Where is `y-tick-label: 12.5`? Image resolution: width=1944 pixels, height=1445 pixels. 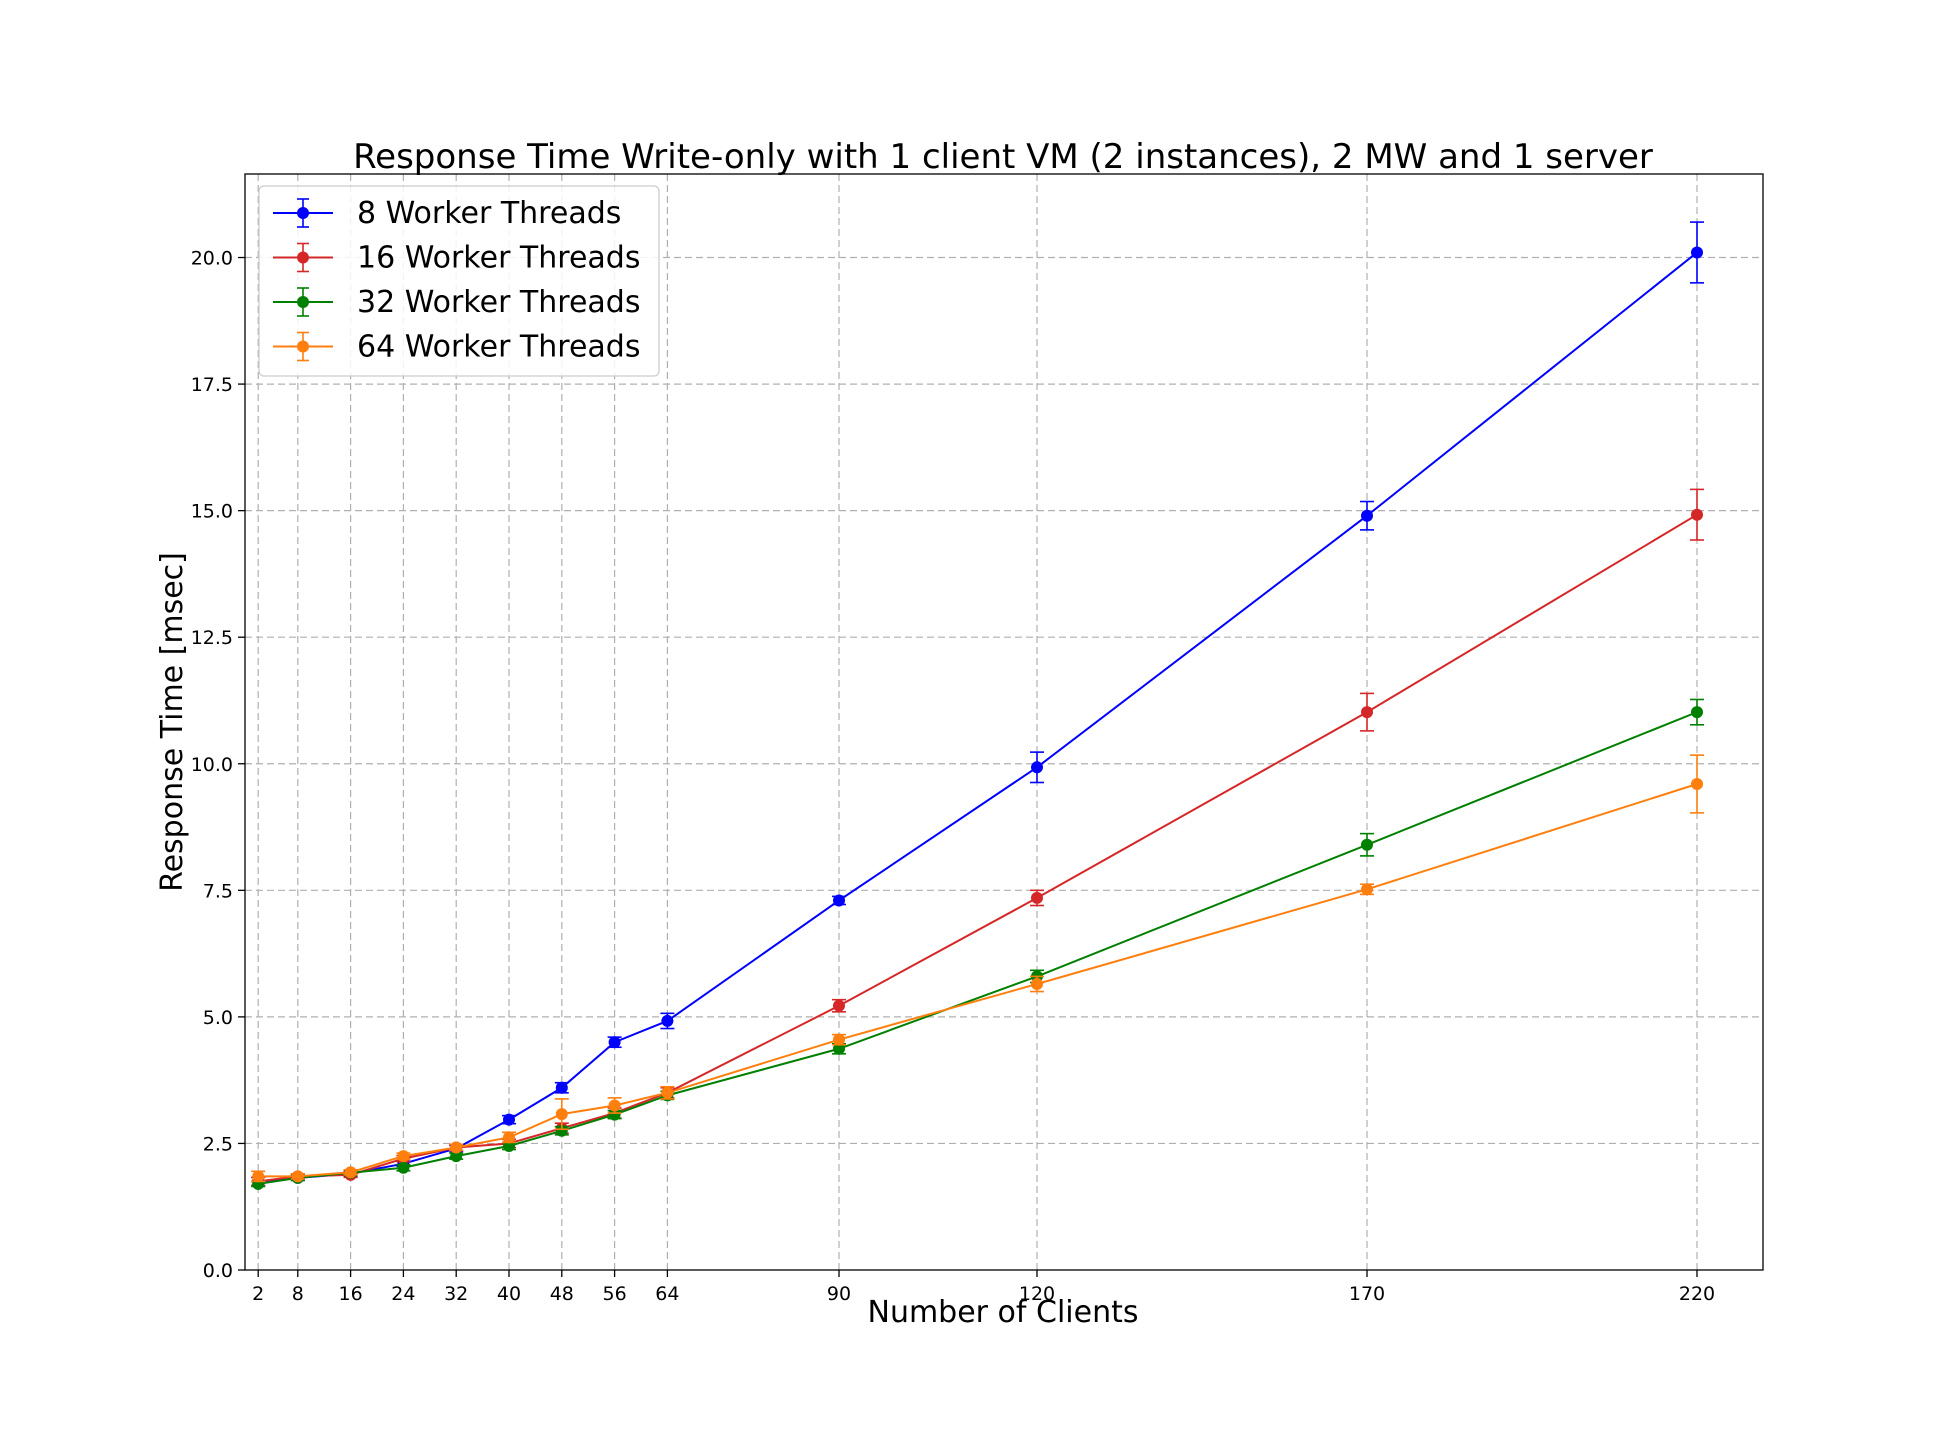
y-tick-label: 12.5 is located at coordinates (212, 638).